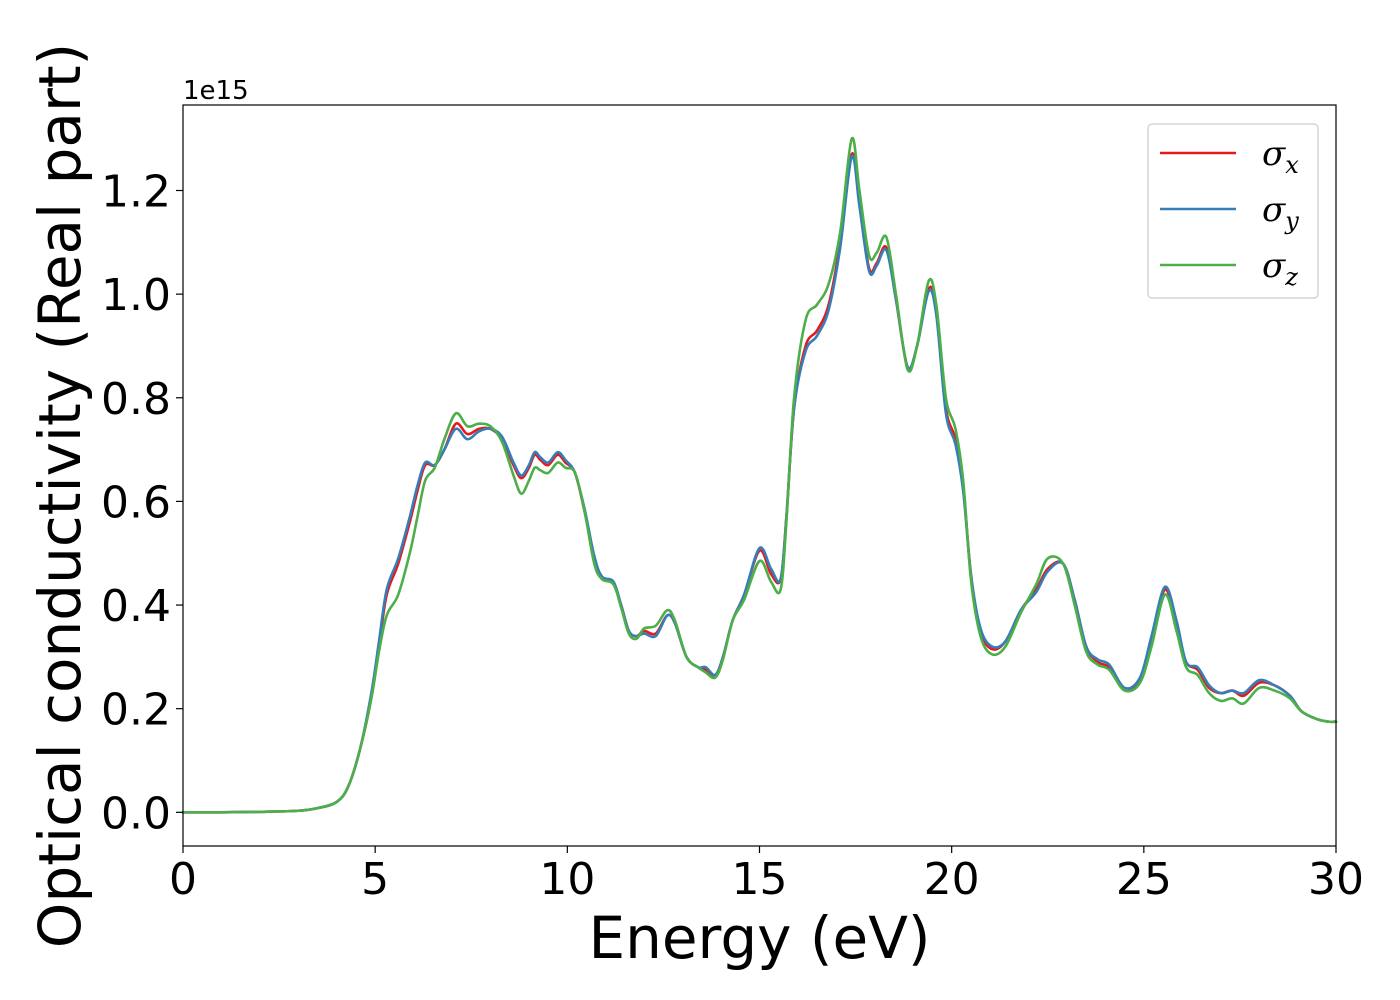 This screenshot has width=1400, height=1000. I want to click on legend-subscript: x, so click(1292, 165).